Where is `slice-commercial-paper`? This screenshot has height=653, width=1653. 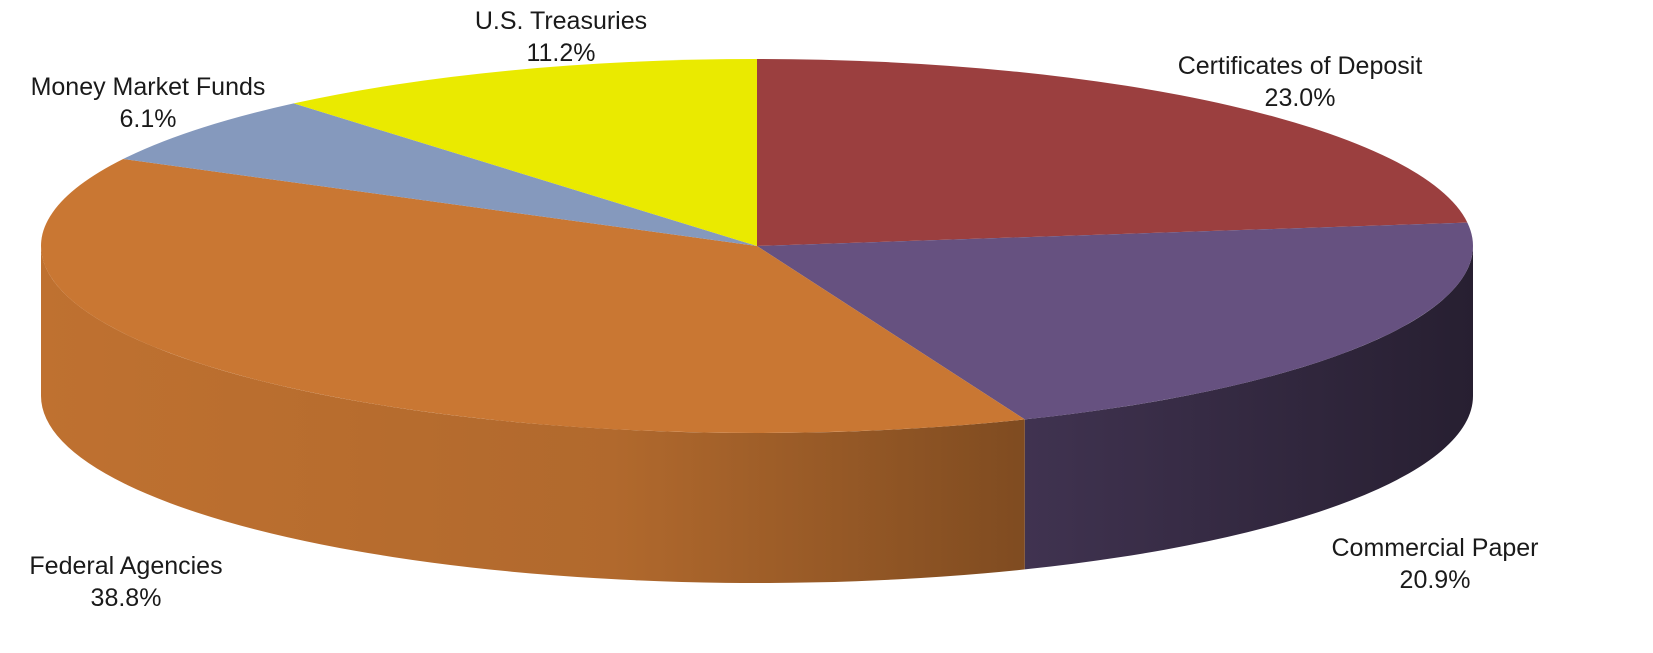 slice-commercial-paper is located at coordinates (1115, 321).